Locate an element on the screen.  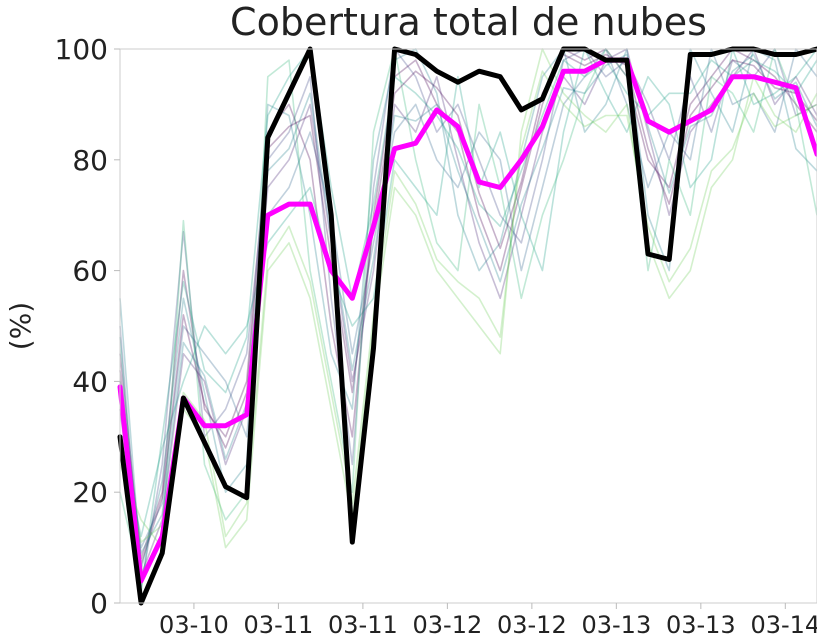
y-tick-label: 20 is located at coordinates (90, 492).